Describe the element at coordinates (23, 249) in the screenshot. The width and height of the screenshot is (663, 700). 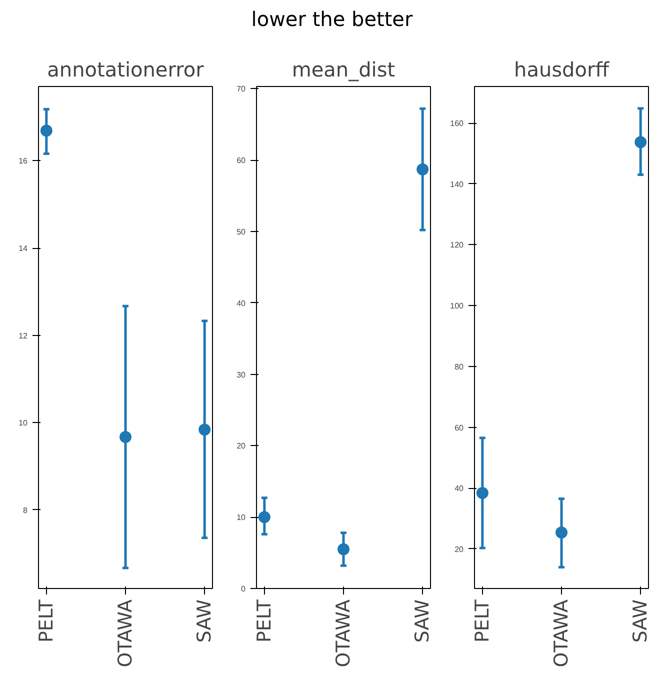
I see `y-tick-label: 14` at that location.